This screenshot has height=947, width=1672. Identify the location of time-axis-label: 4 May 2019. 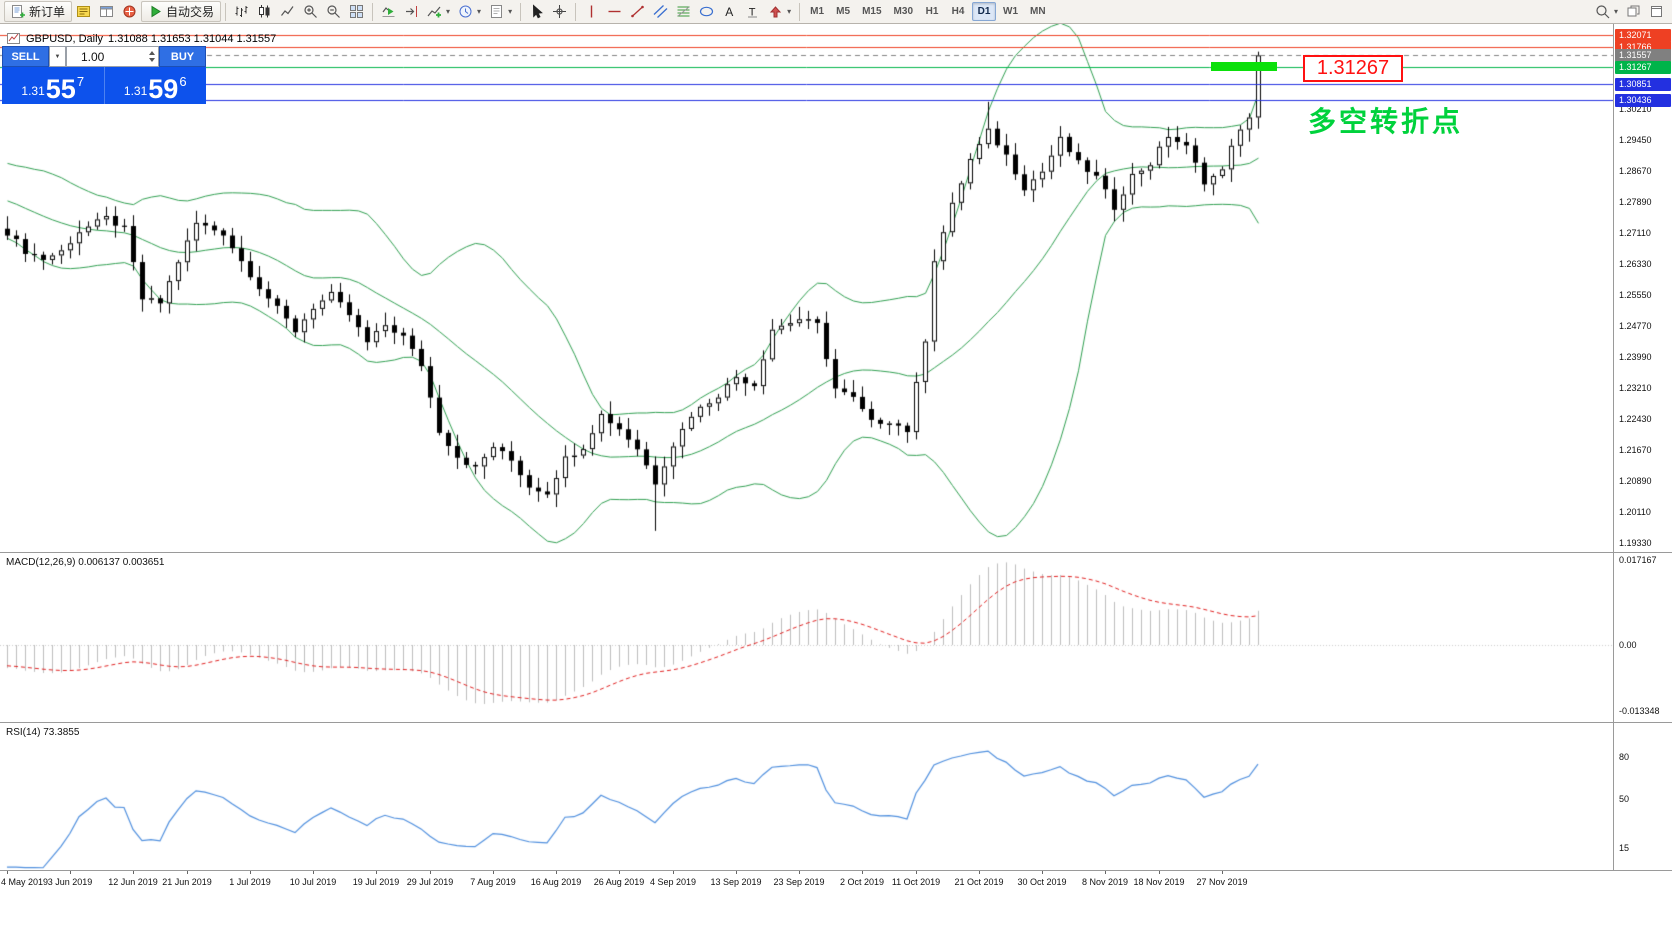
(25, 882).